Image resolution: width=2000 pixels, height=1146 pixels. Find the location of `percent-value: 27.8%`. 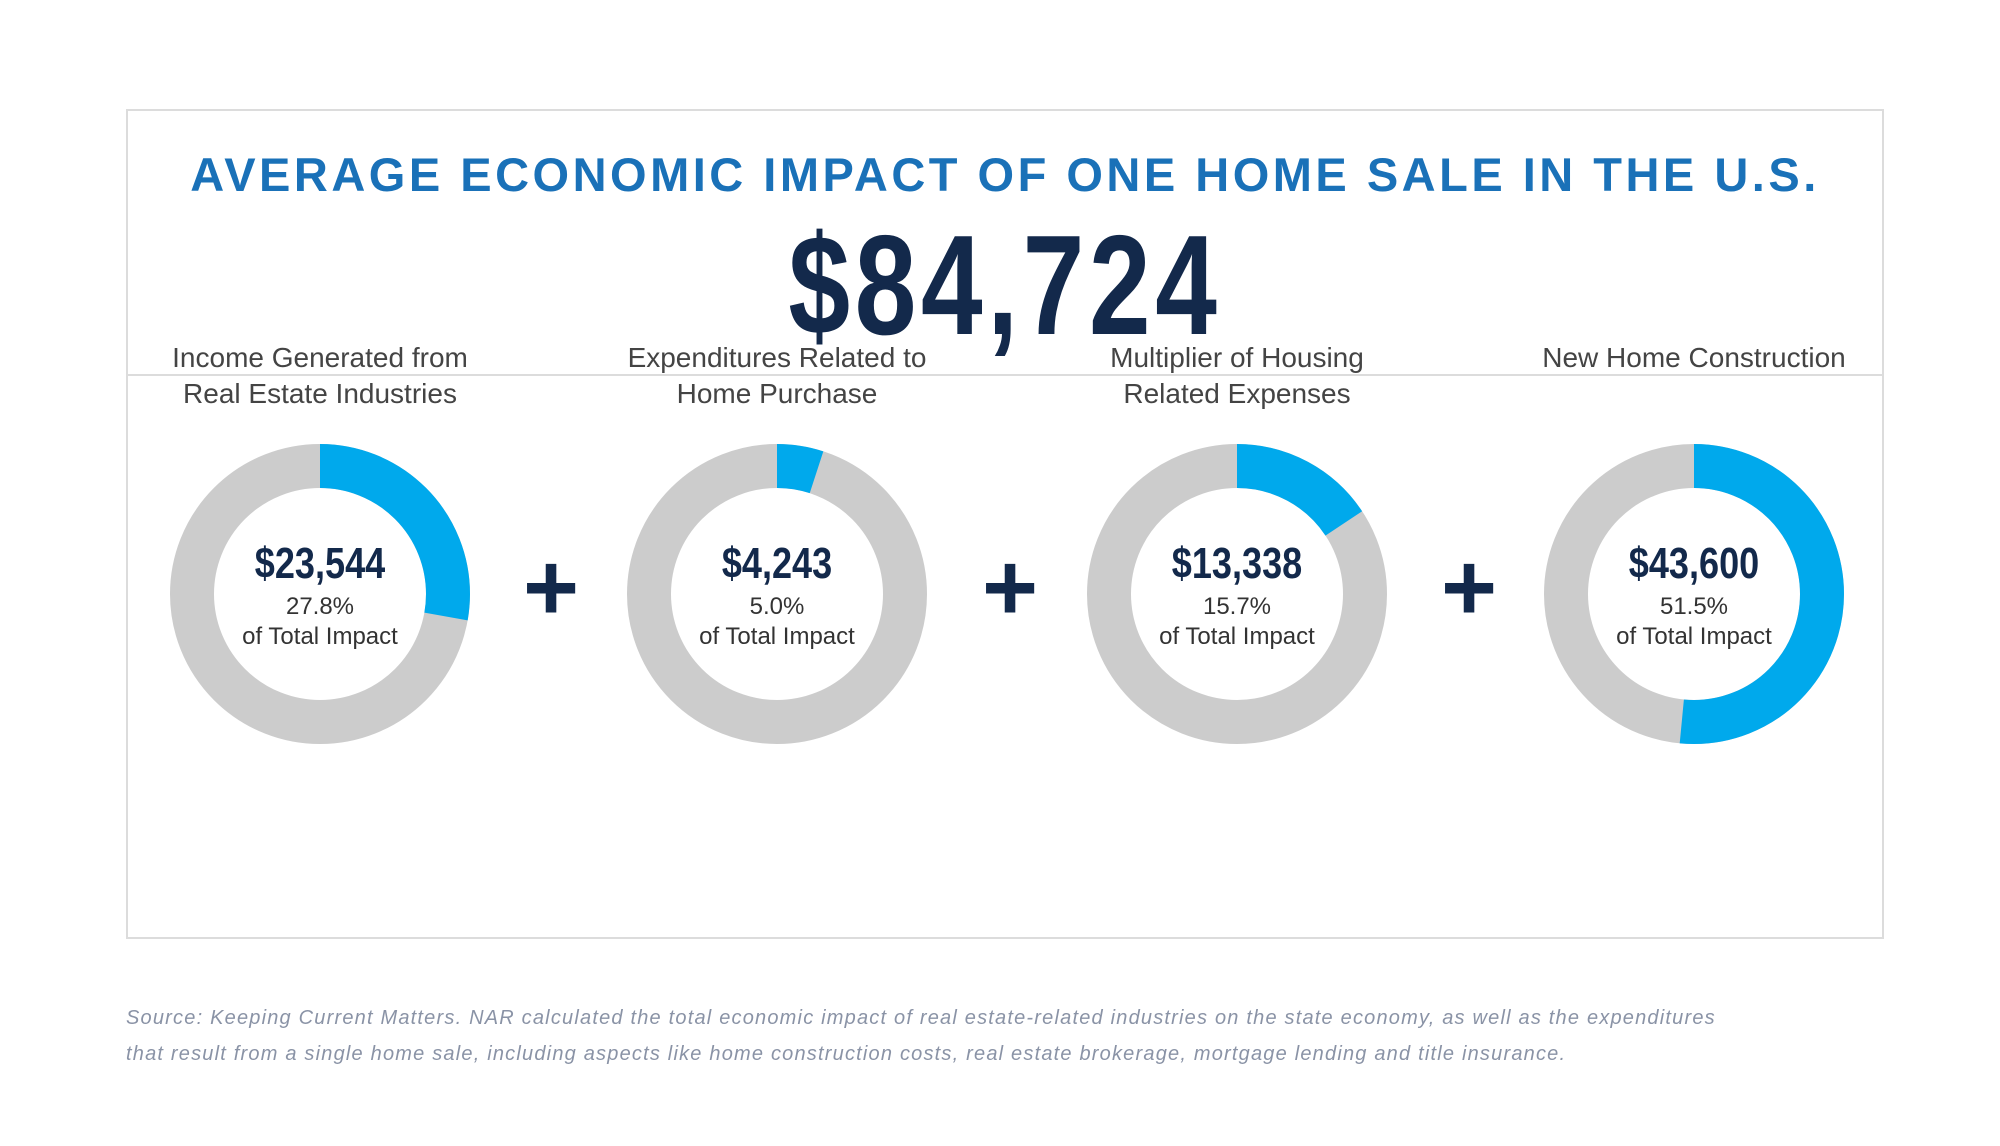

percent-value: 27.8% is located at coordinates (320, 606).